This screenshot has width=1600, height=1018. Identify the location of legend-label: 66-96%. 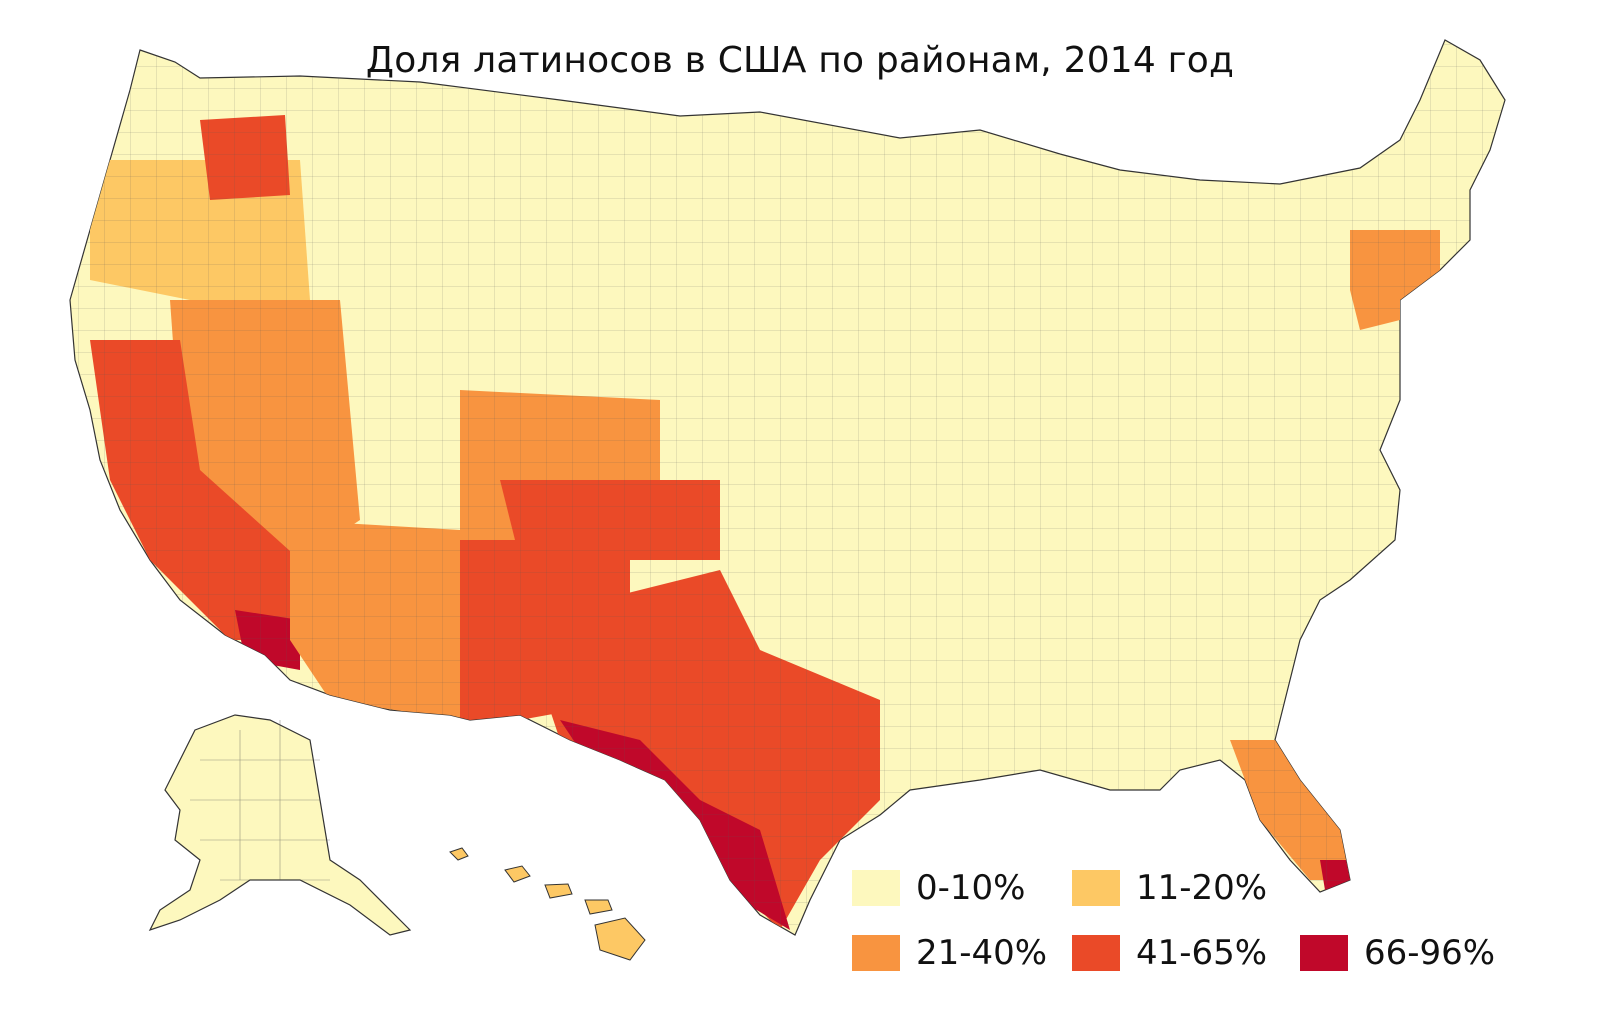
(1430, 953).